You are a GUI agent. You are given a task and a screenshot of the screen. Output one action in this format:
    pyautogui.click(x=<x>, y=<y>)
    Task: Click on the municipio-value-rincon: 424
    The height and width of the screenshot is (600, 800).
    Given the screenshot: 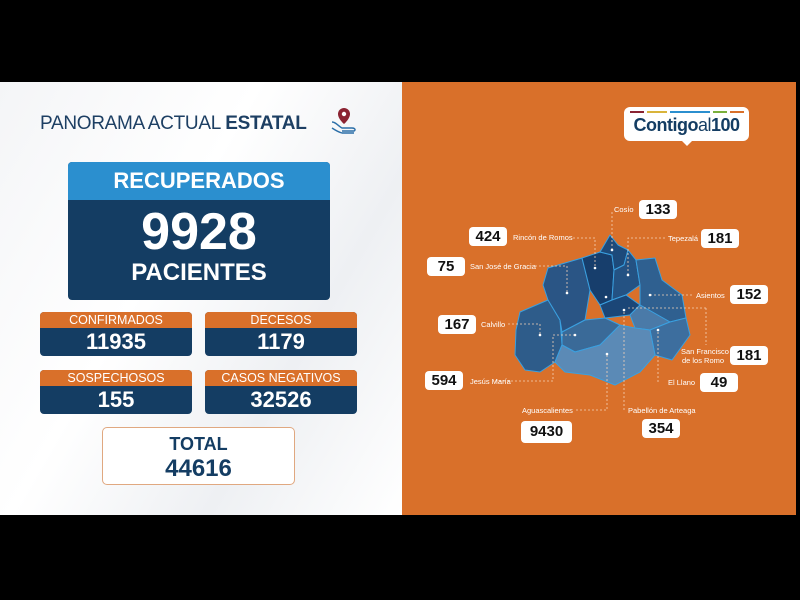 What is the action you would take?
    pyautogui.click(x=488, y=236)
    